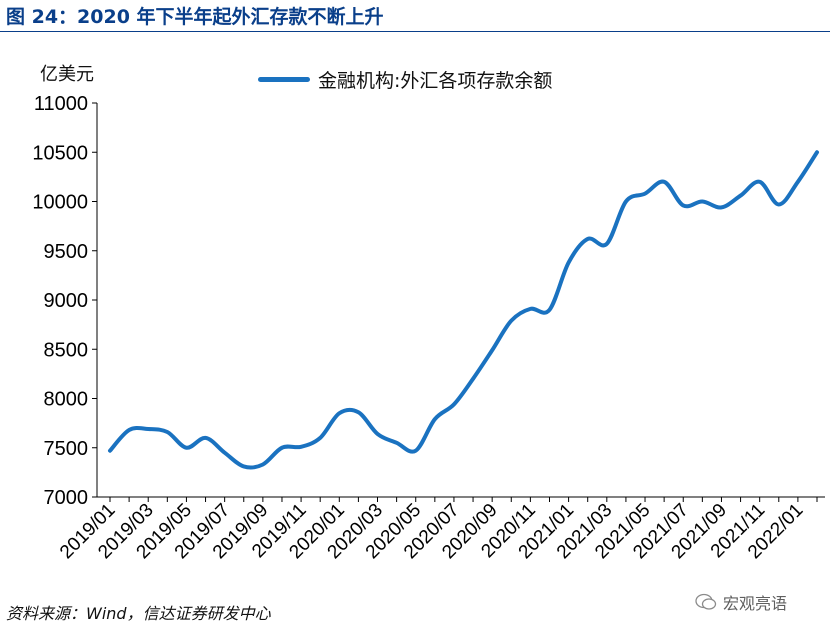 This screenshot has width=830, height=632. I want to click on y-tick-label: 7000, so click(66, 498).